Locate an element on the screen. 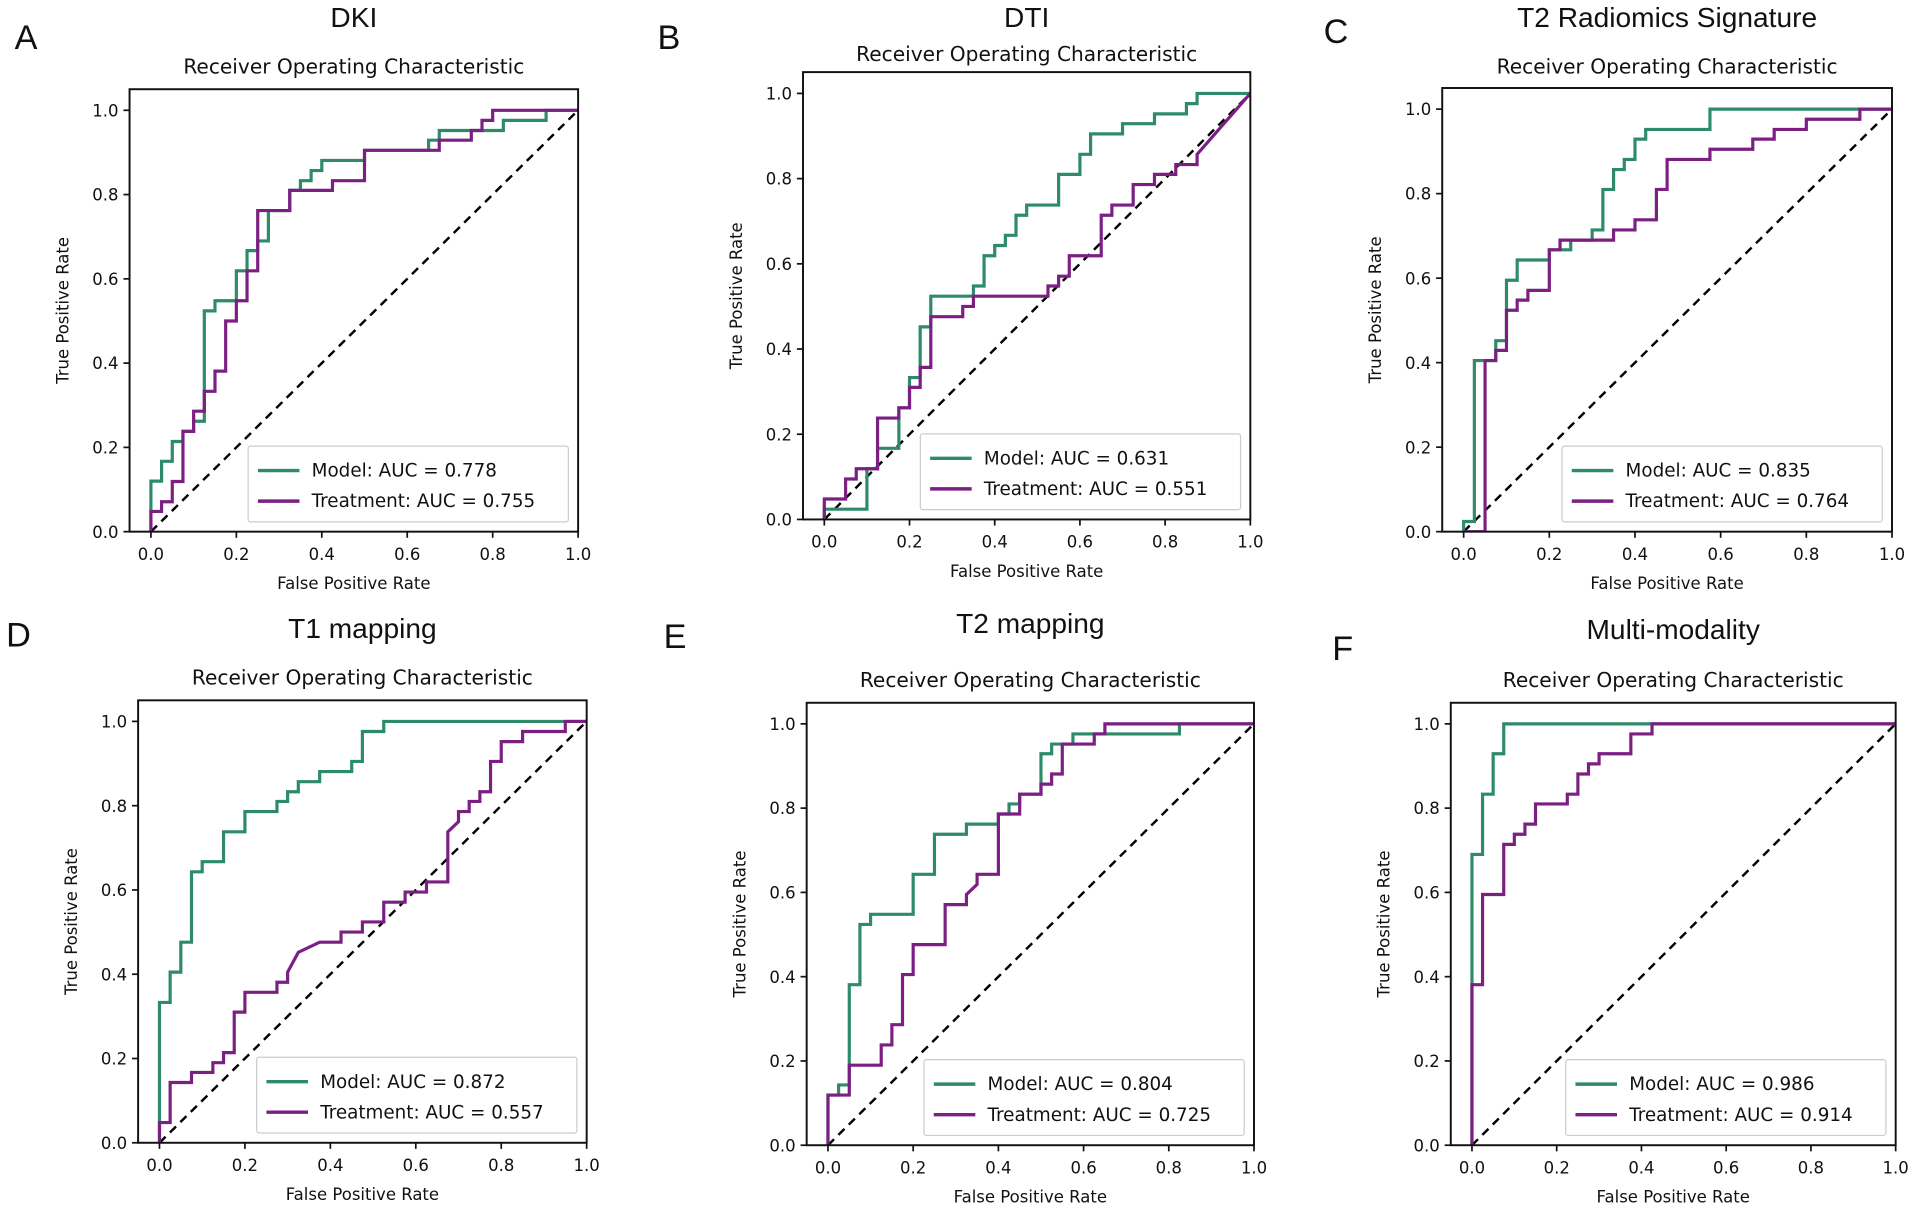  legend: Model: AUC = 0.835 Treatment: AUC = 0.764 is located at coordinates (1722, 484).